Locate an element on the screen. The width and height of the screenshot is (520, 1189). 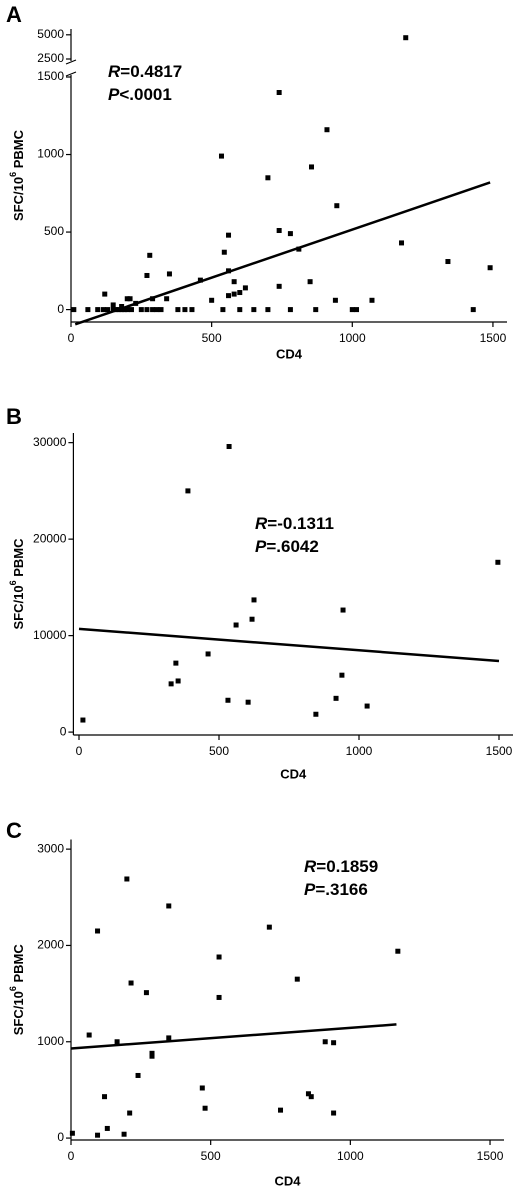
panel-label: C is located at coordinates (14, 830).